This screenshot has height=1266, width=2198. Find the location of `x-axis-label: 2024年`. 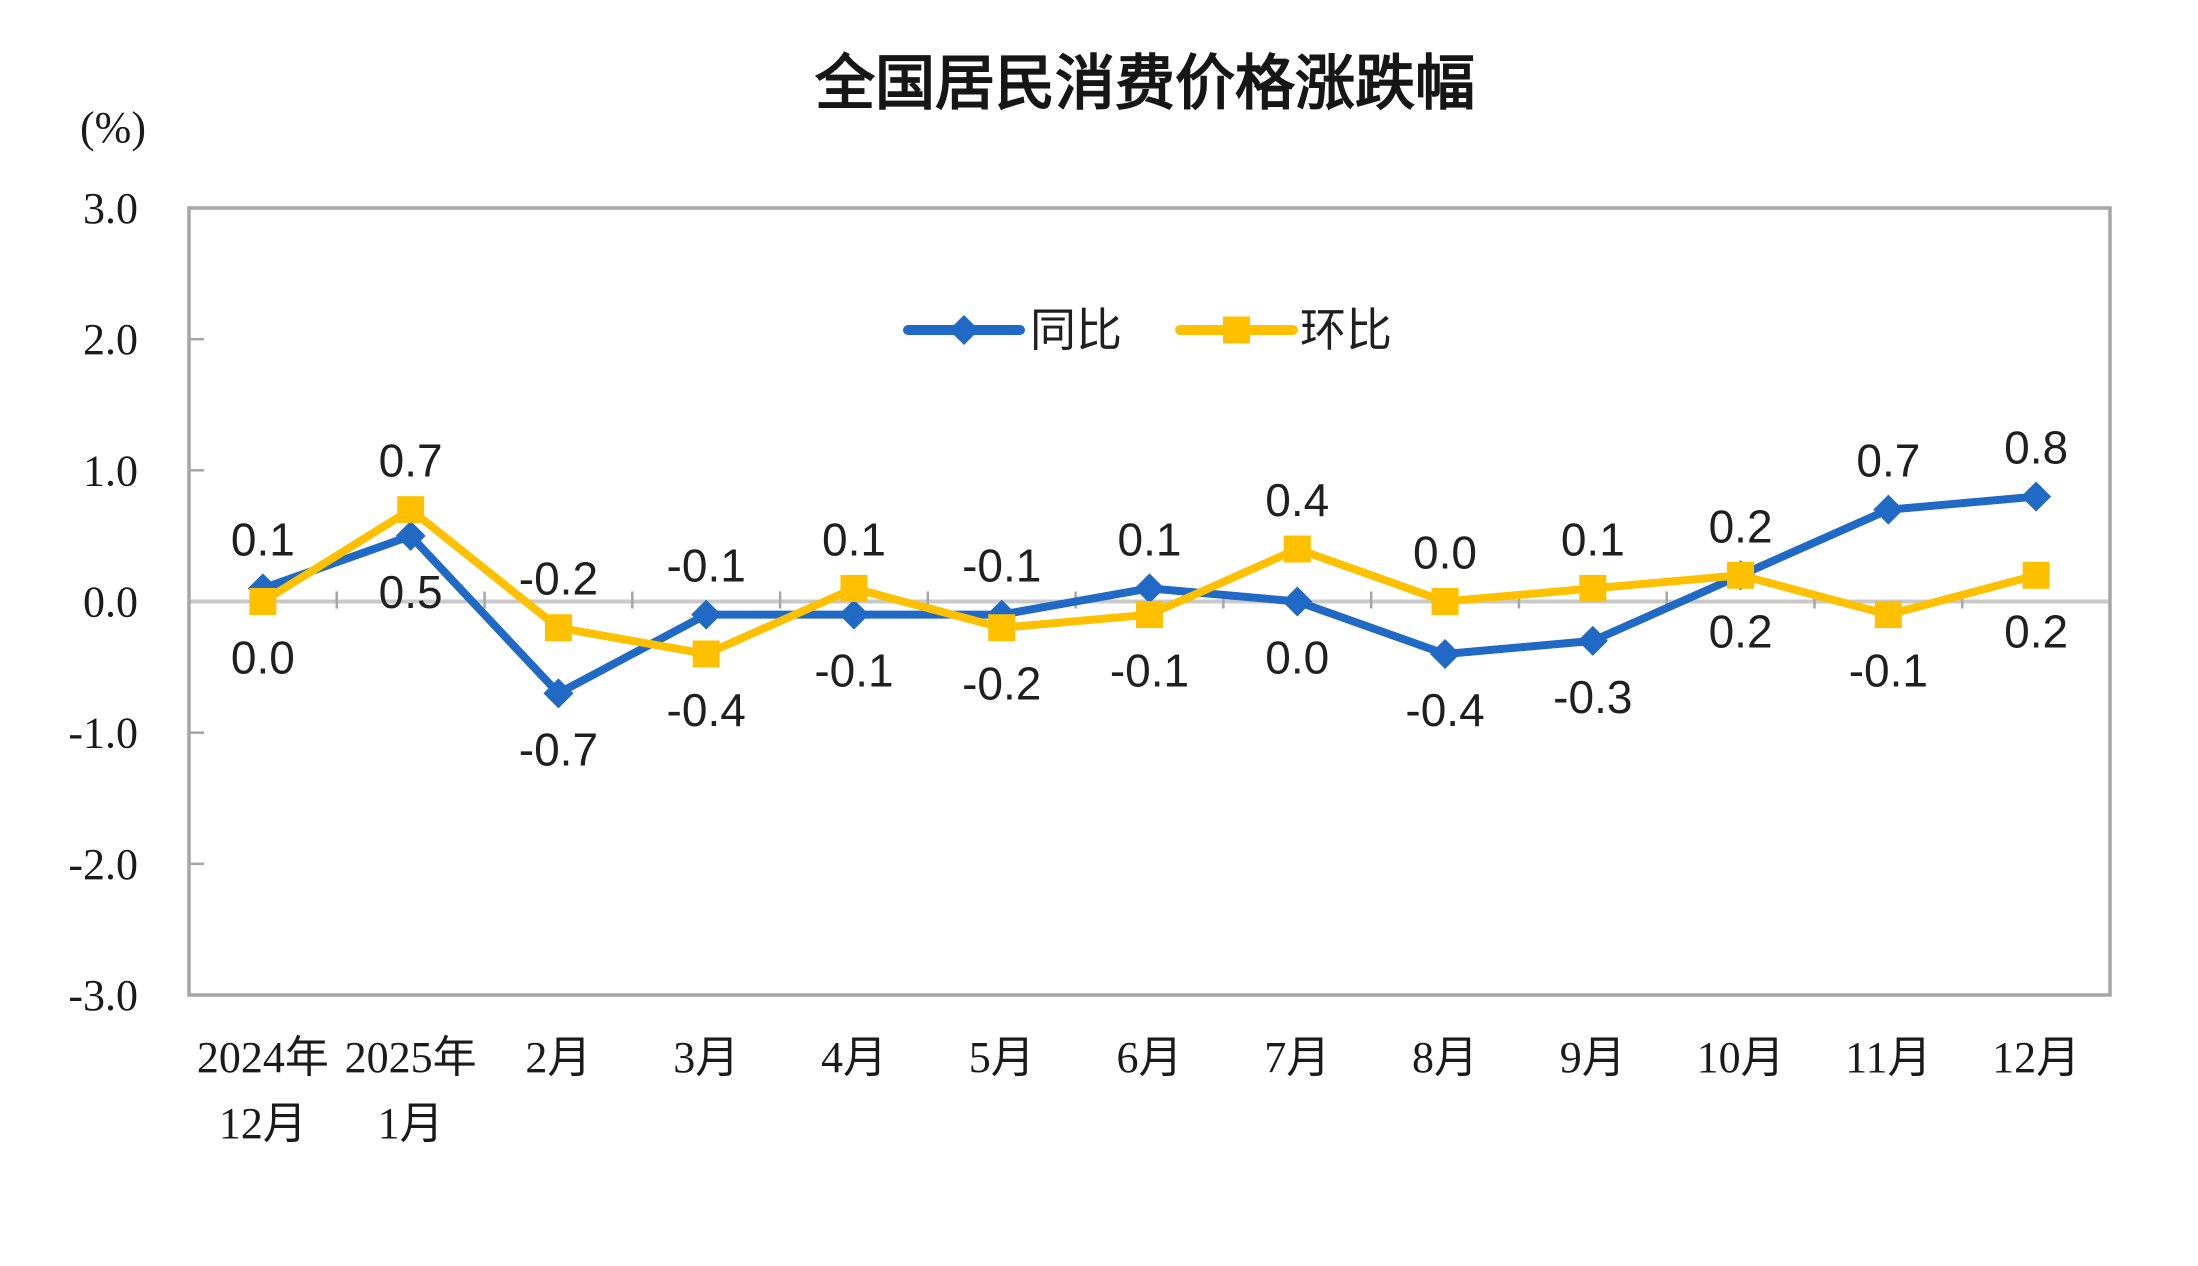

x-axis-label: 2024年 is located at coordinates (263, 1057).